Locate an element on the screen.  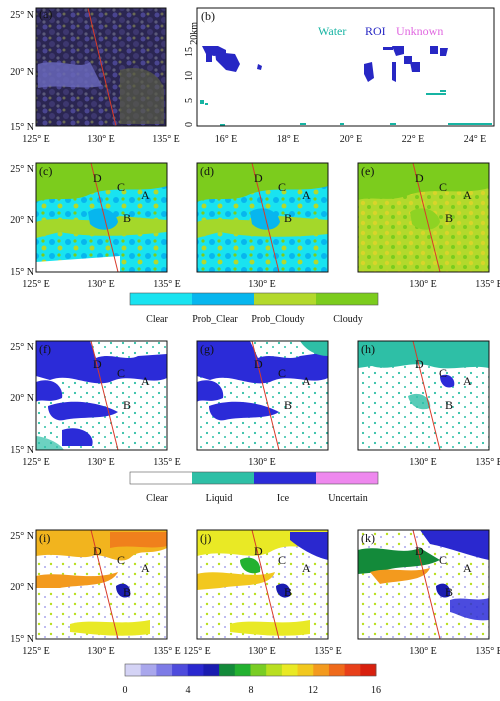
marker-a-f: A is located at coordinates (145, 381).